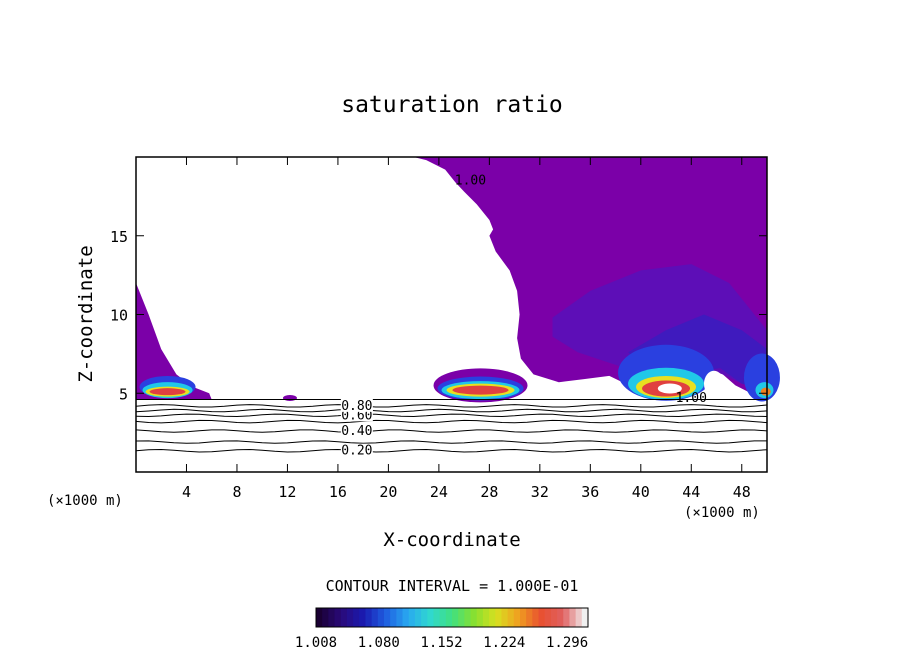 Image resolution: width=904 pixels, height=654 pixels. Describe the element at coordinates (287, 492) in the screenshot. I see `x-tick-label: 12` at that location.